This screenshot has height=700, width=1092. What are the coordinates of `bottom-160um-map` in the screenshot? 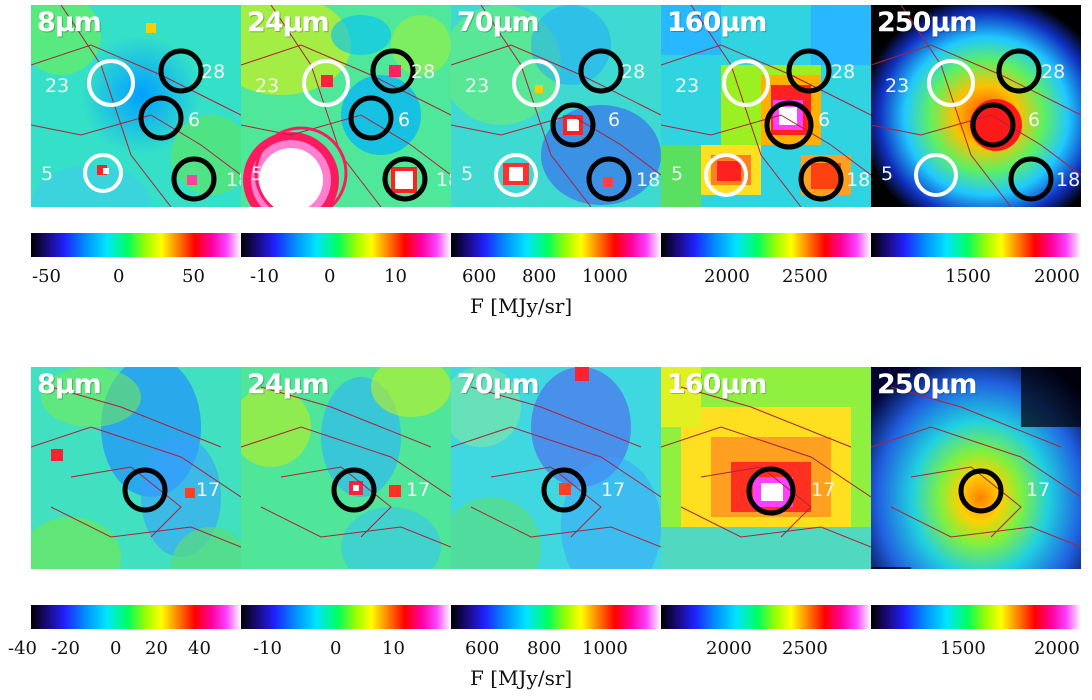 It's located at (766, 468).